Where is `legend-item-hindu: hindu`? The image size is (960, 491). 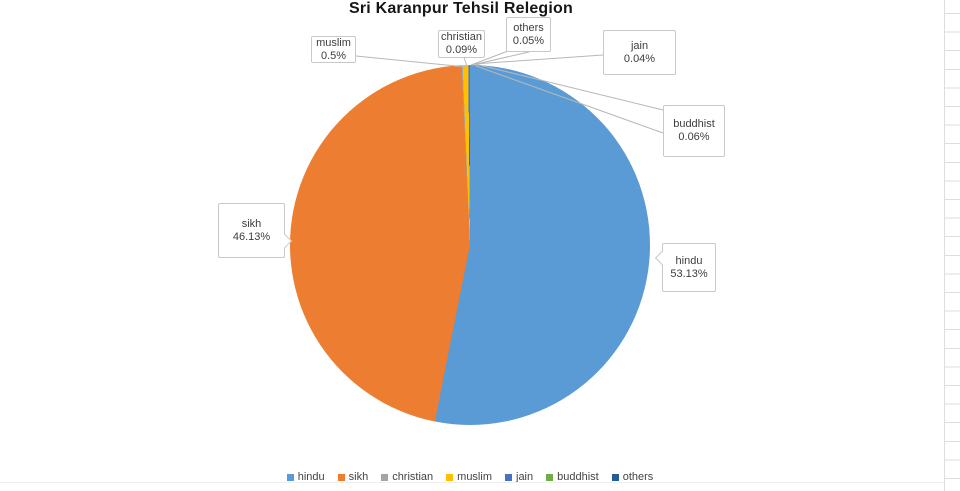 legend-item-hindu: hindu is located at coordinates (305, 477).